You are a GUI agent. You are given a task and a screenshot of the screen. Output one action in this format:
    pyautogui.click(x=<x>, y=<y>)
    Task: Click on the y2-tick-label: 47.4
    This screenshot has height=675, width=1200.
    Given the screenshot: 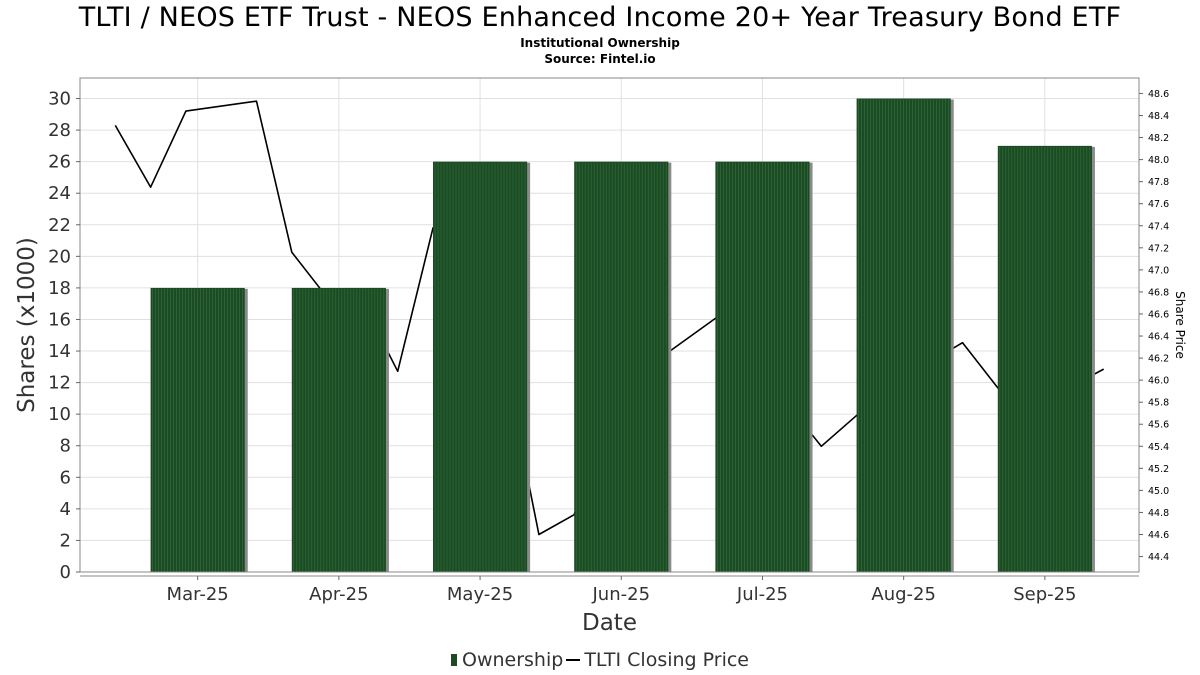 What is the action you would take?
    pyautogui.click(x=1158, y=226)
    